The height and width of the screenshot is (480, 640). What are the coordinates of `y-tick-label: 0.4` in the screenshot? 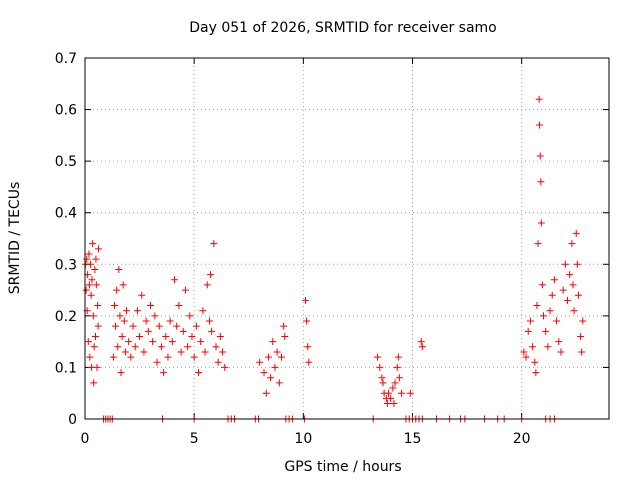 It's located at (66, 214).